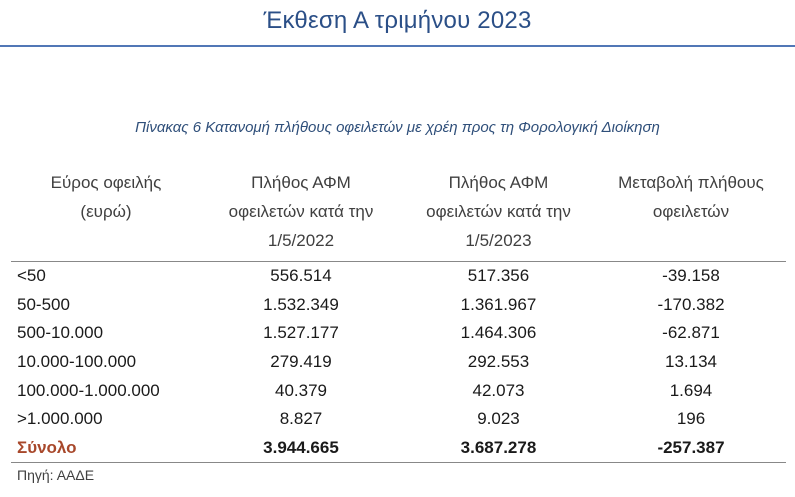  I want to click on header-count-2023: Πλήθος ΑΦΜ οφειλετών κατά την 1/5/2023, so click(498, 215).